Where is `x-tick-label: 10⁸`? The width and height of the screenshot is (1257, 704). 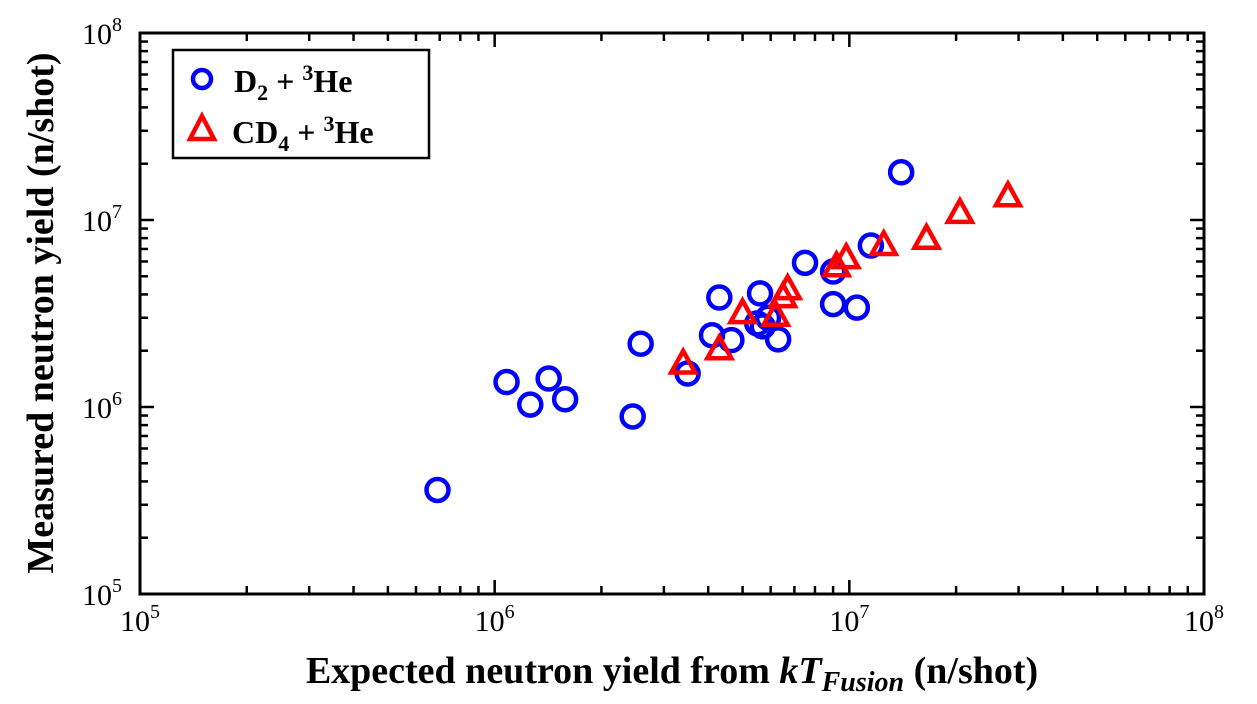
x-tick-label: 10⁸ is located at coordinates (1204, 619).